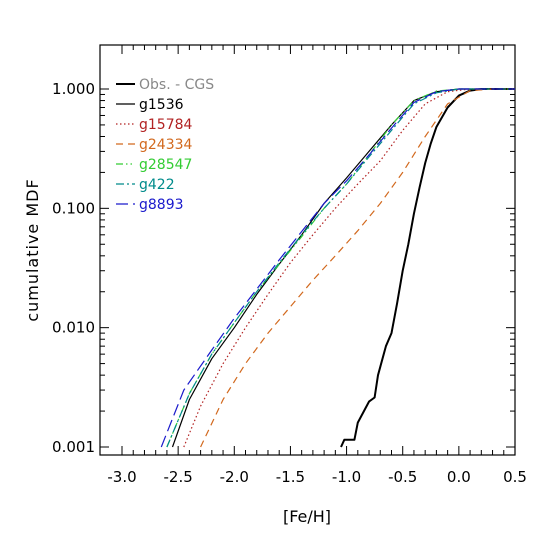  I want to click on x-tick-label: -2.0, so click(234, 477).